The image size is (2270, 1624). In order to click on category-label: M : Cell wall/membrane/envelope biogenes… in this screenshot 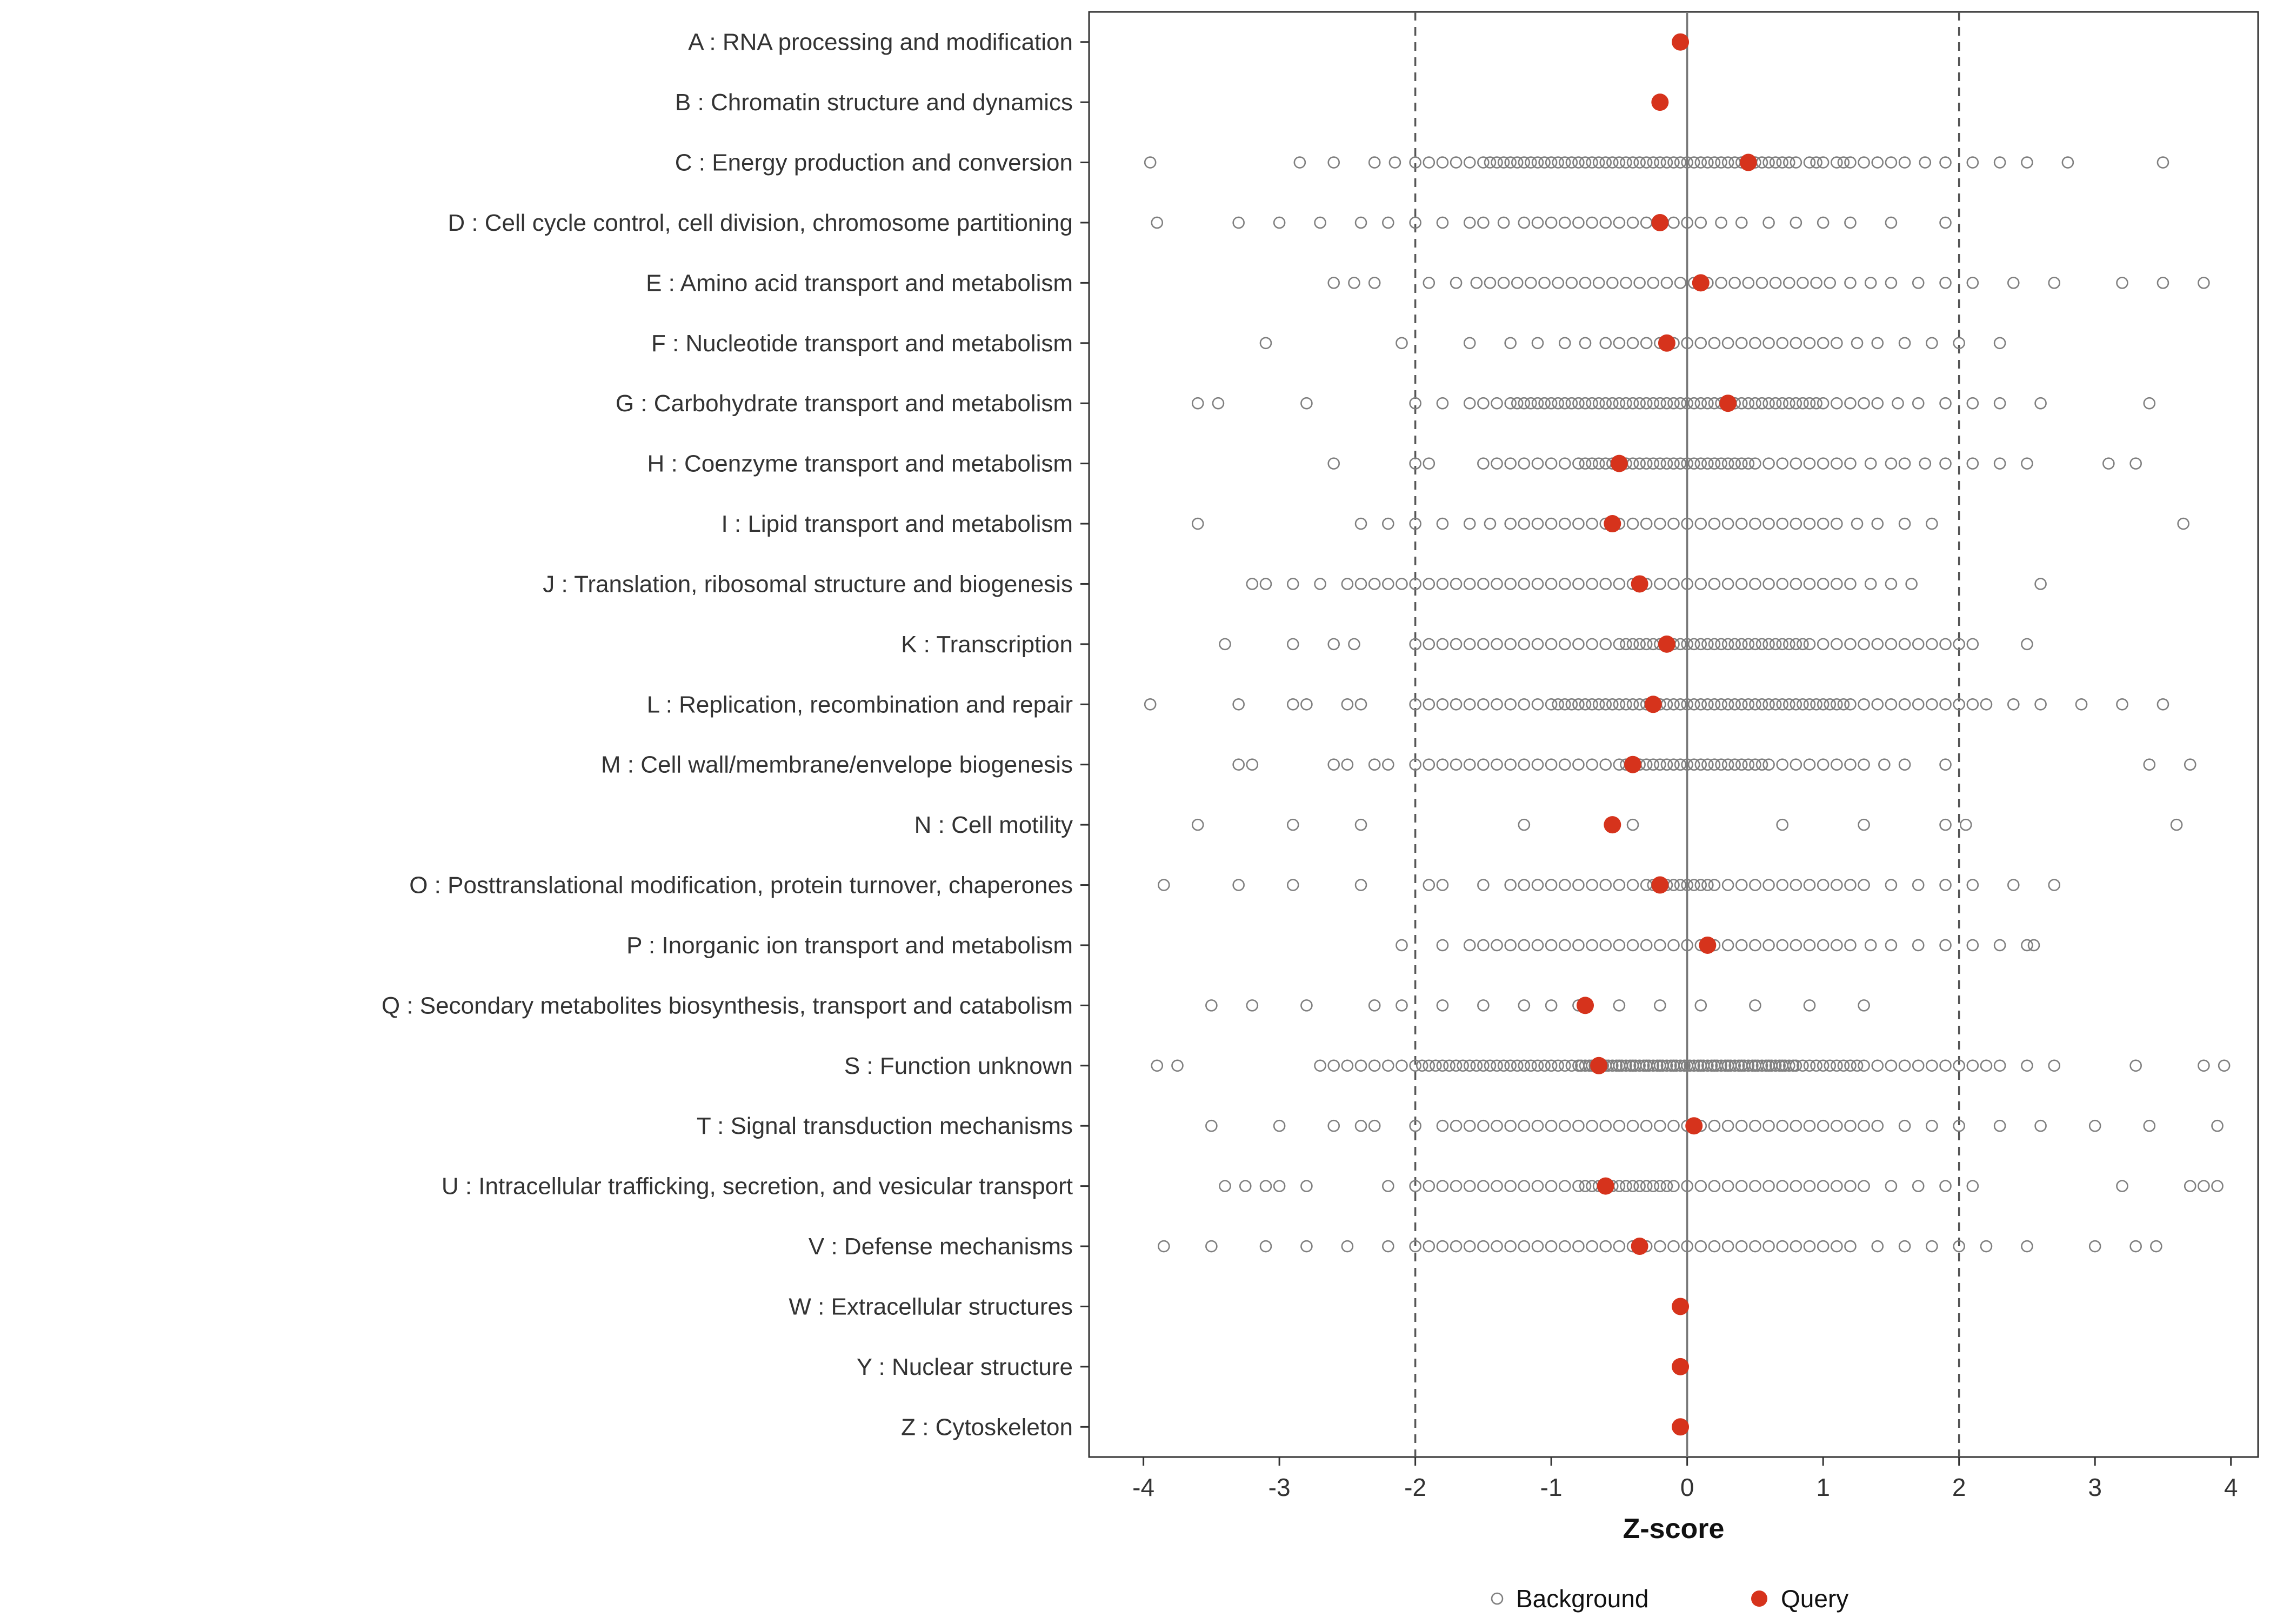, I will do `click(837, 765)`.